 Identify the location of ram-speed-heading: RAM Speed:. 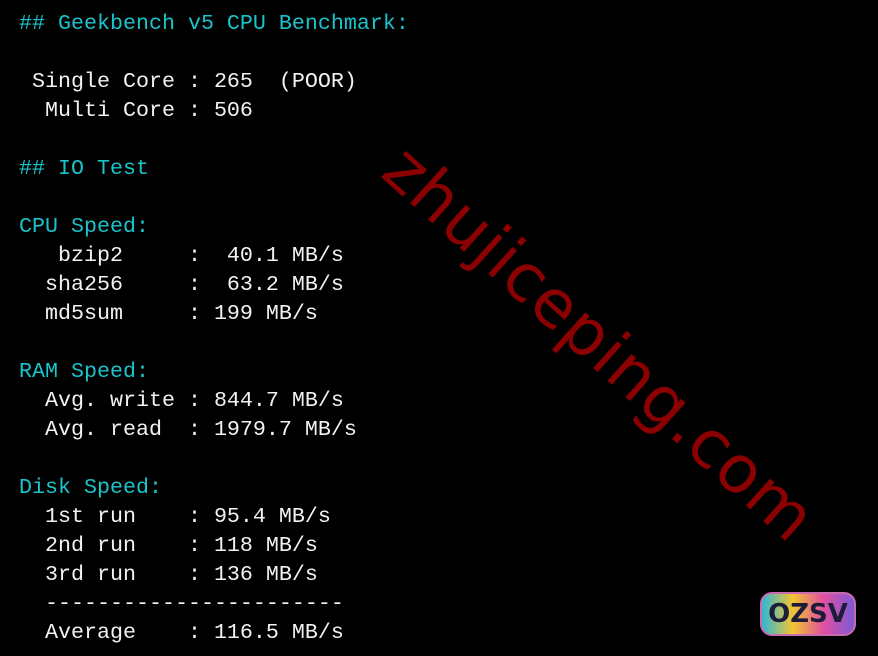
(84, 371).